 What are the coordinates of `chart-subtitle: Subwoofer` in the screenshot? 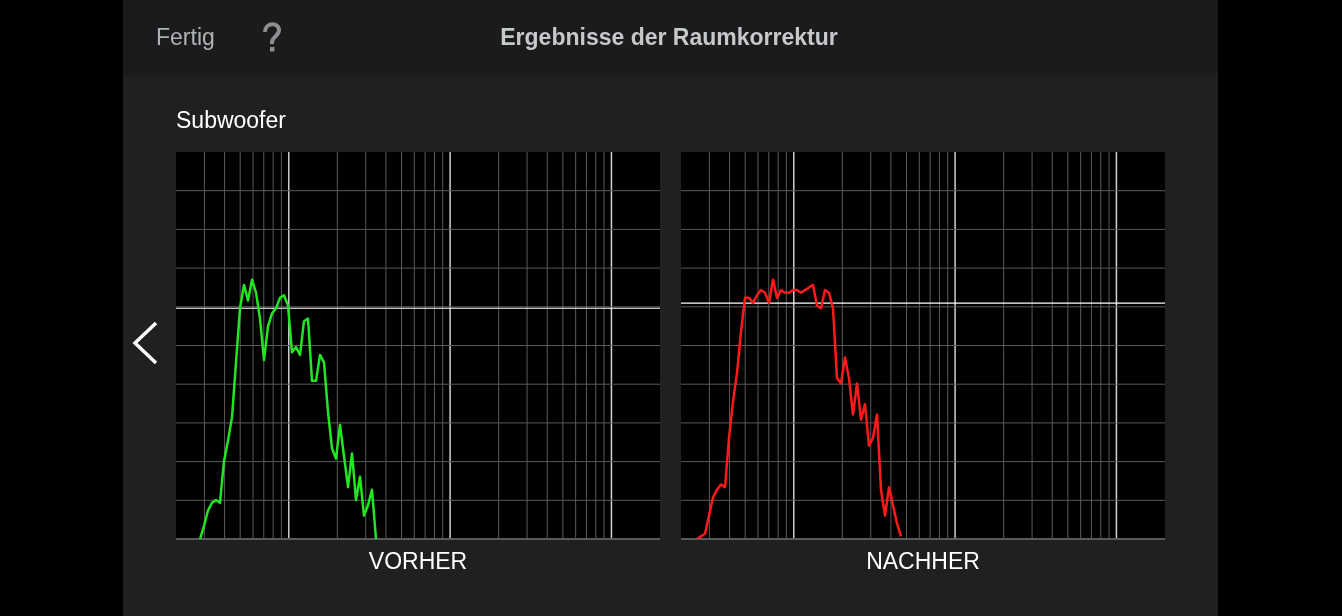 It's located at (231, 120).